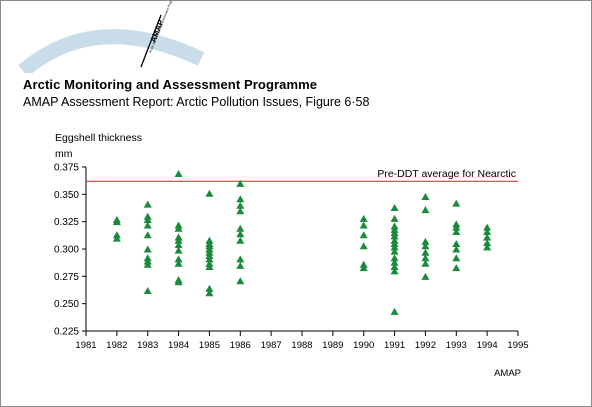 The width and height of the screenshot is (592, 407). Describe the element at coordinates (178, 345) in the screenshot. I see `x-tick-label: 1984` at that location.